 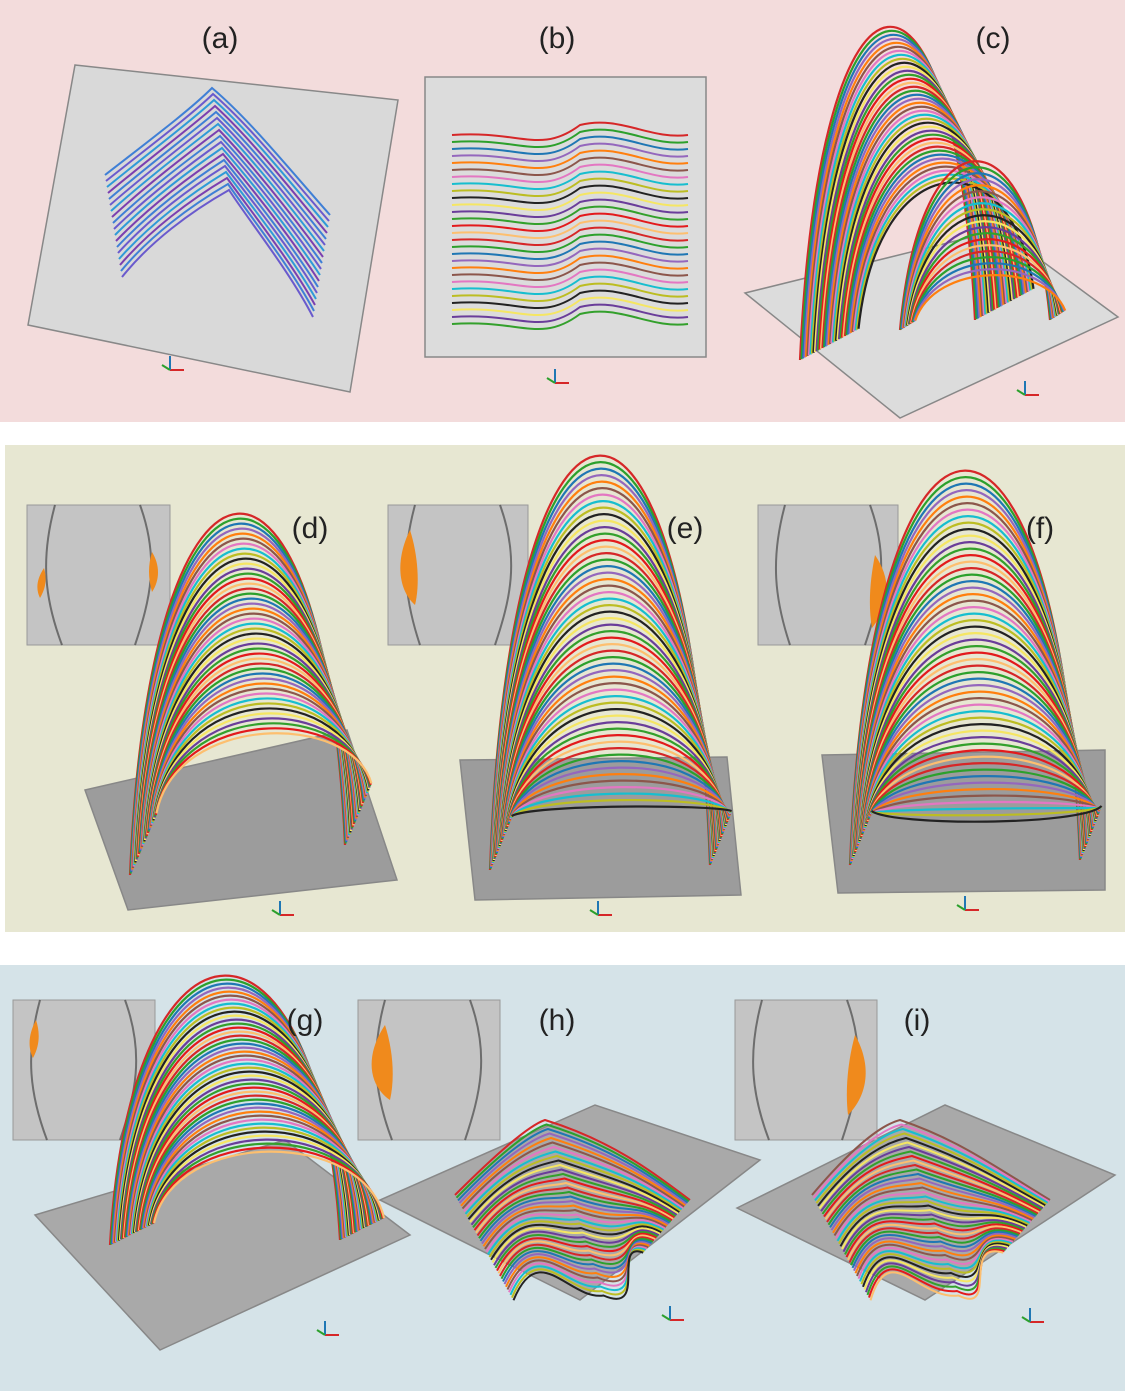 I want to click on panel-label: (d), so click(x=310, y=528).